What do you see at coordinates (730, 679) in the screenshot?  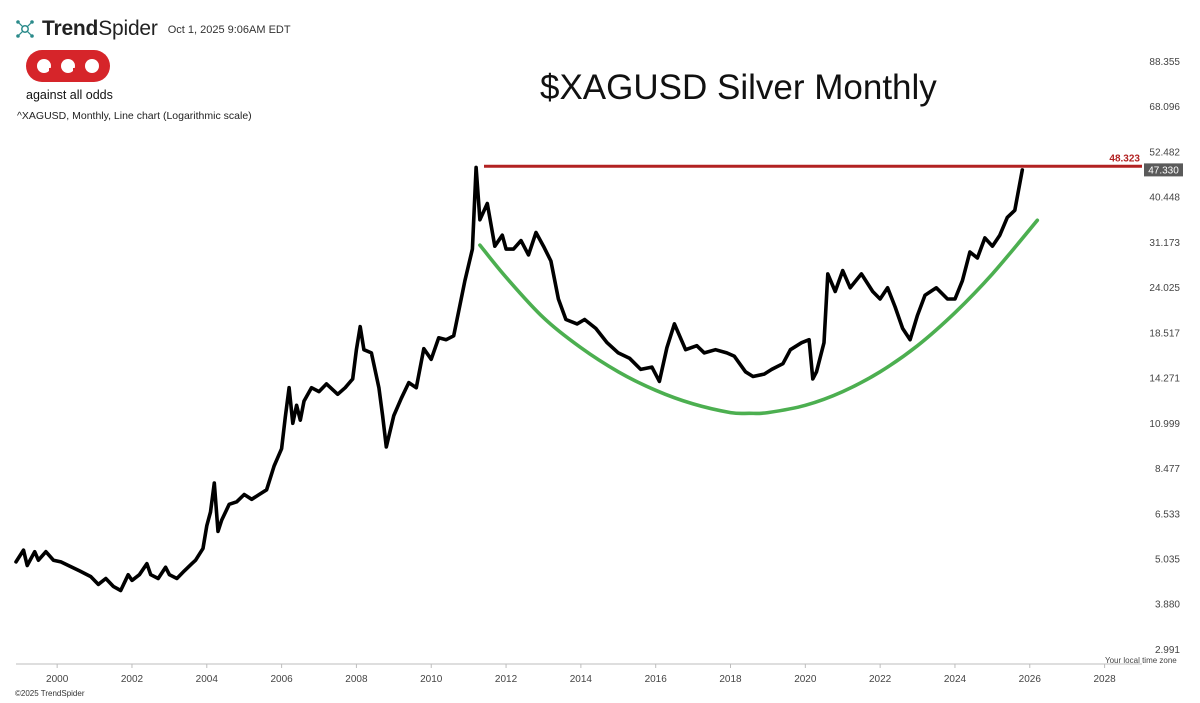 I see `x-tick-label: 2018` at bounding box center [730, 679].